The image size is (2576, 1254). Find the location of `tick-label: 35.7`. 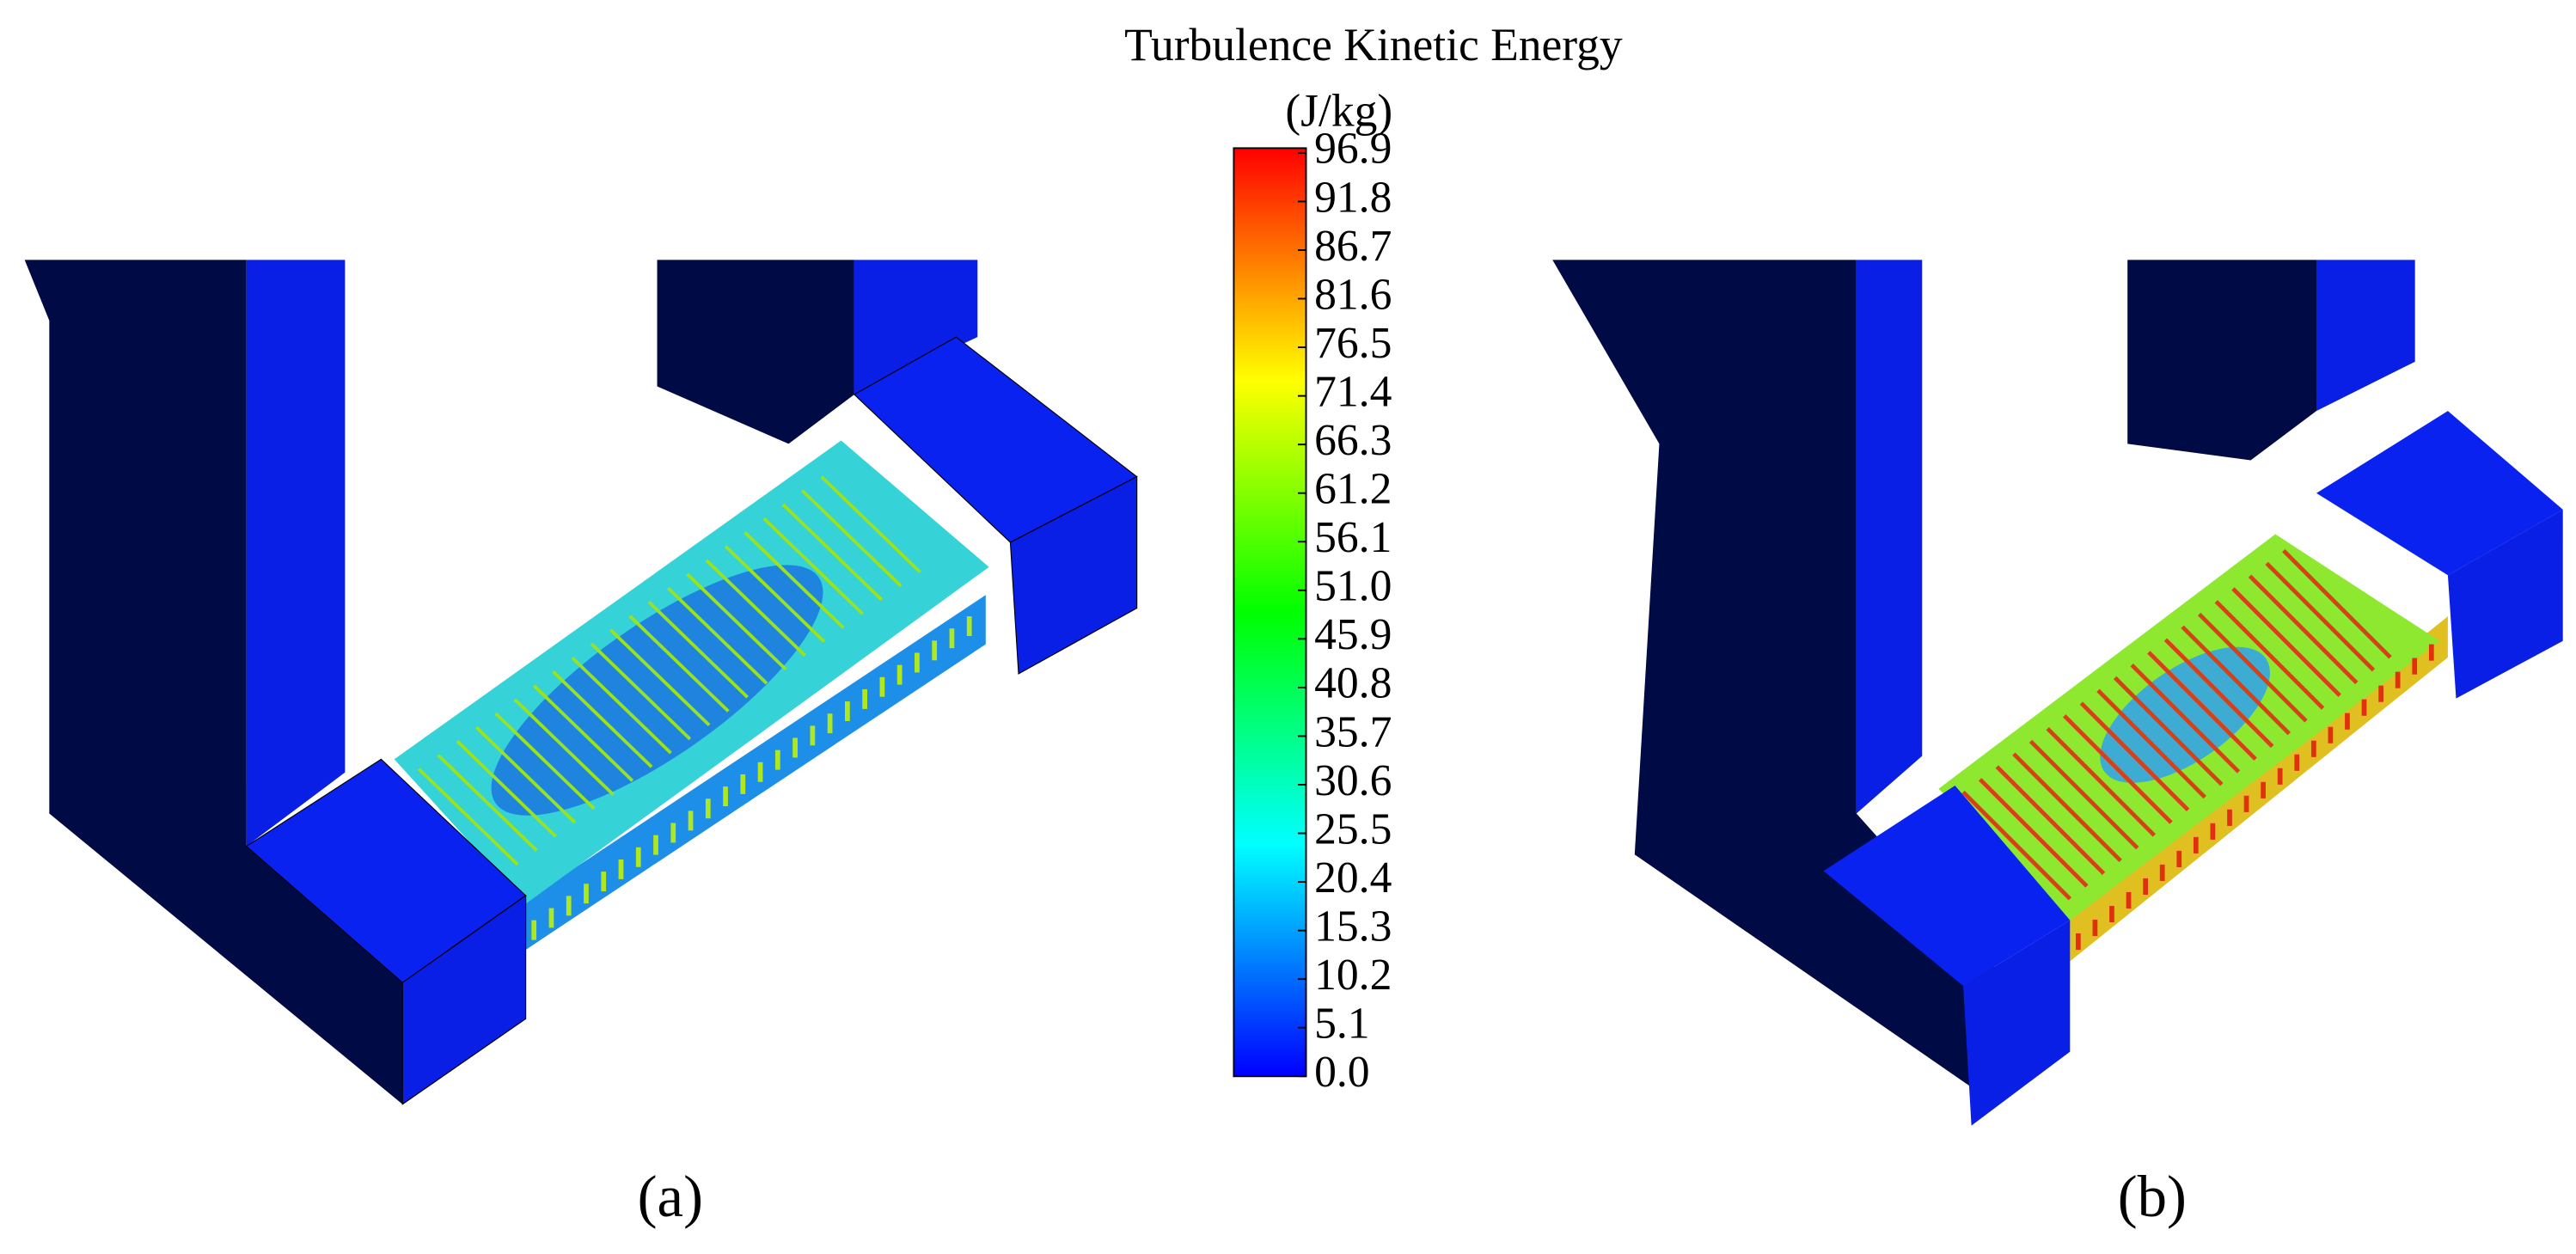

tick-label: 35.7 is located at coordinates (1353, 731).